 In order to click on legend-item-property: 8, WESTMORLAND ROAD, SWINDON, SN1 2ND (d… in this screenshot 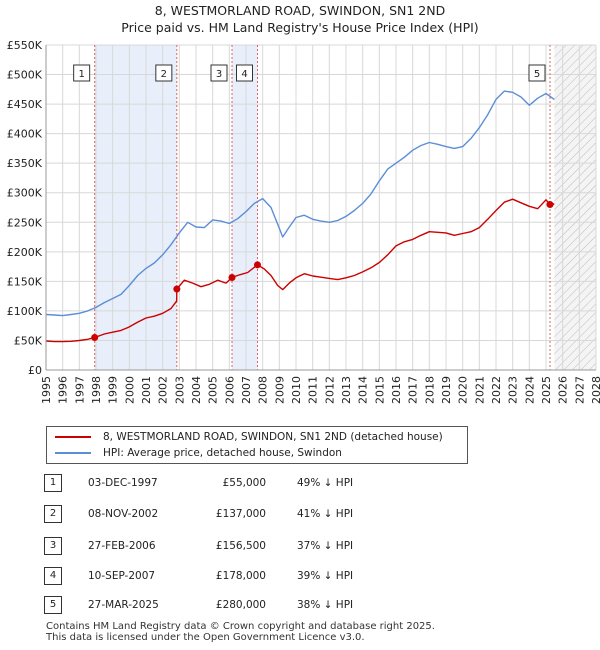, I will do `click(249, 437)`.